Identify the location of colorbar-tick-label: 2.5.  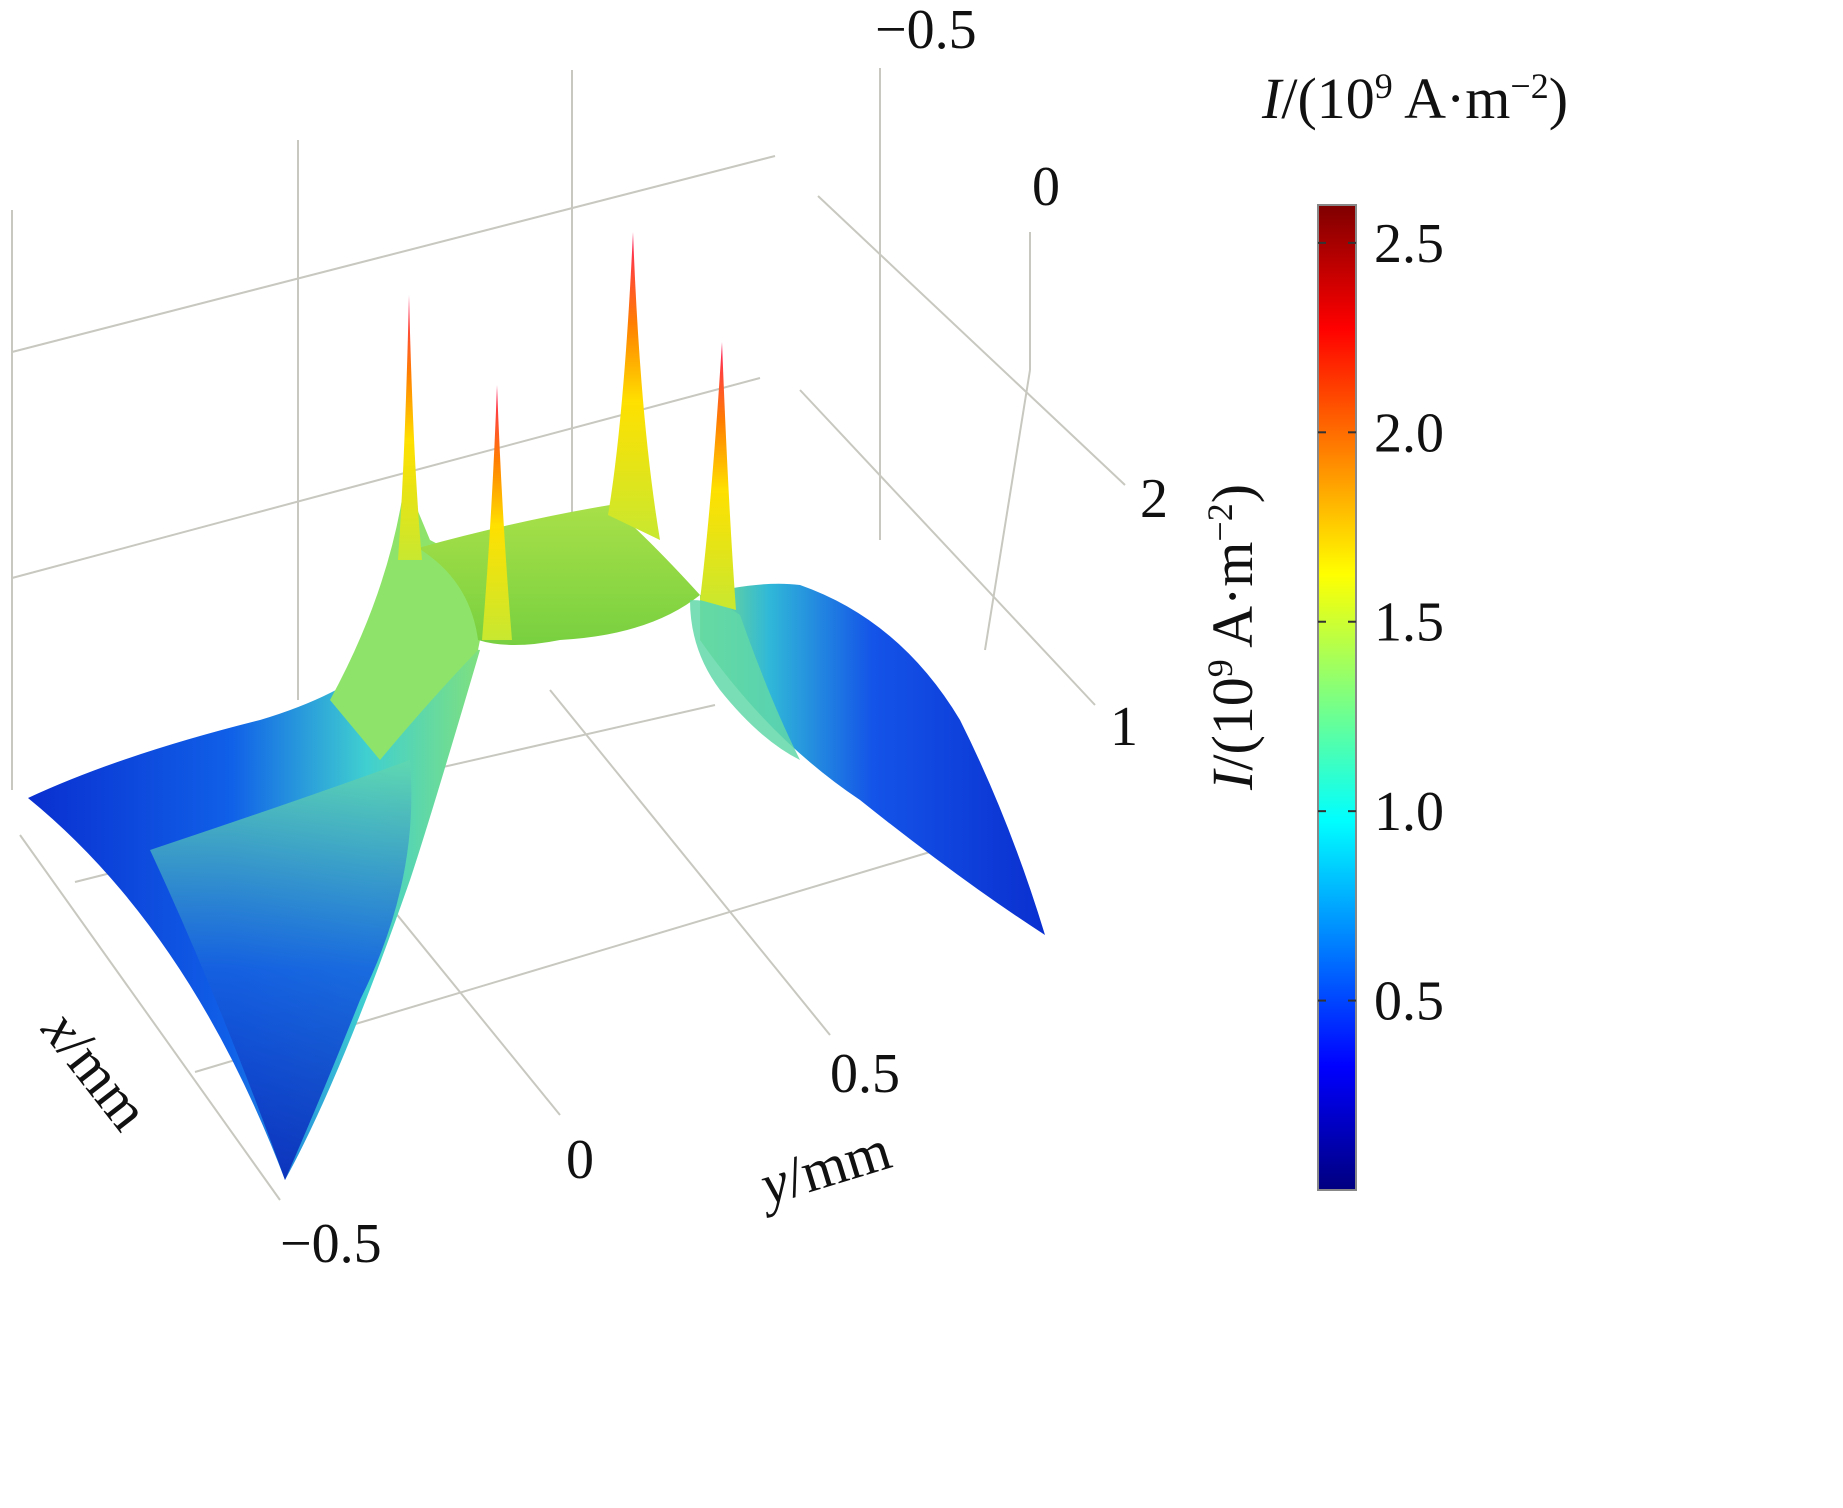
(1409, 244).